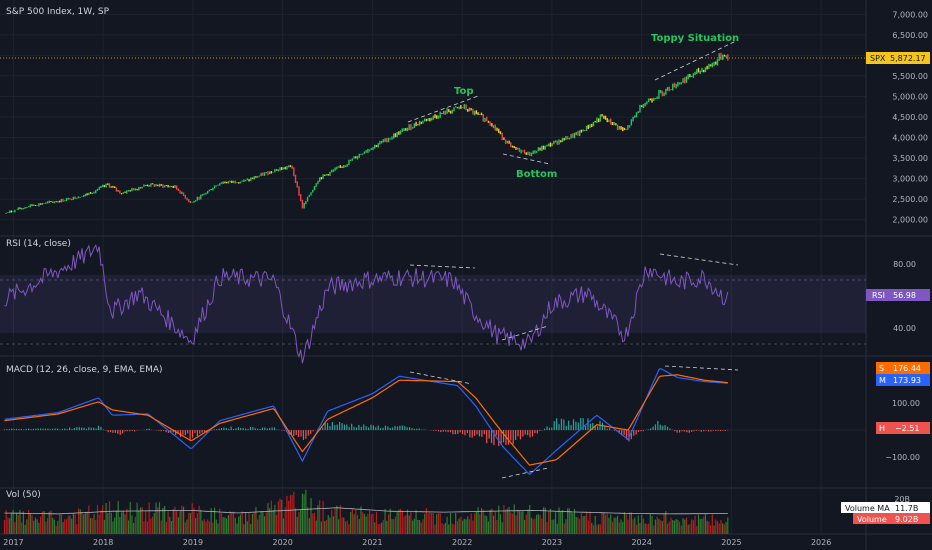 The image size is (932, 550). I want to click on macd-signal-line, so click(366, 420).